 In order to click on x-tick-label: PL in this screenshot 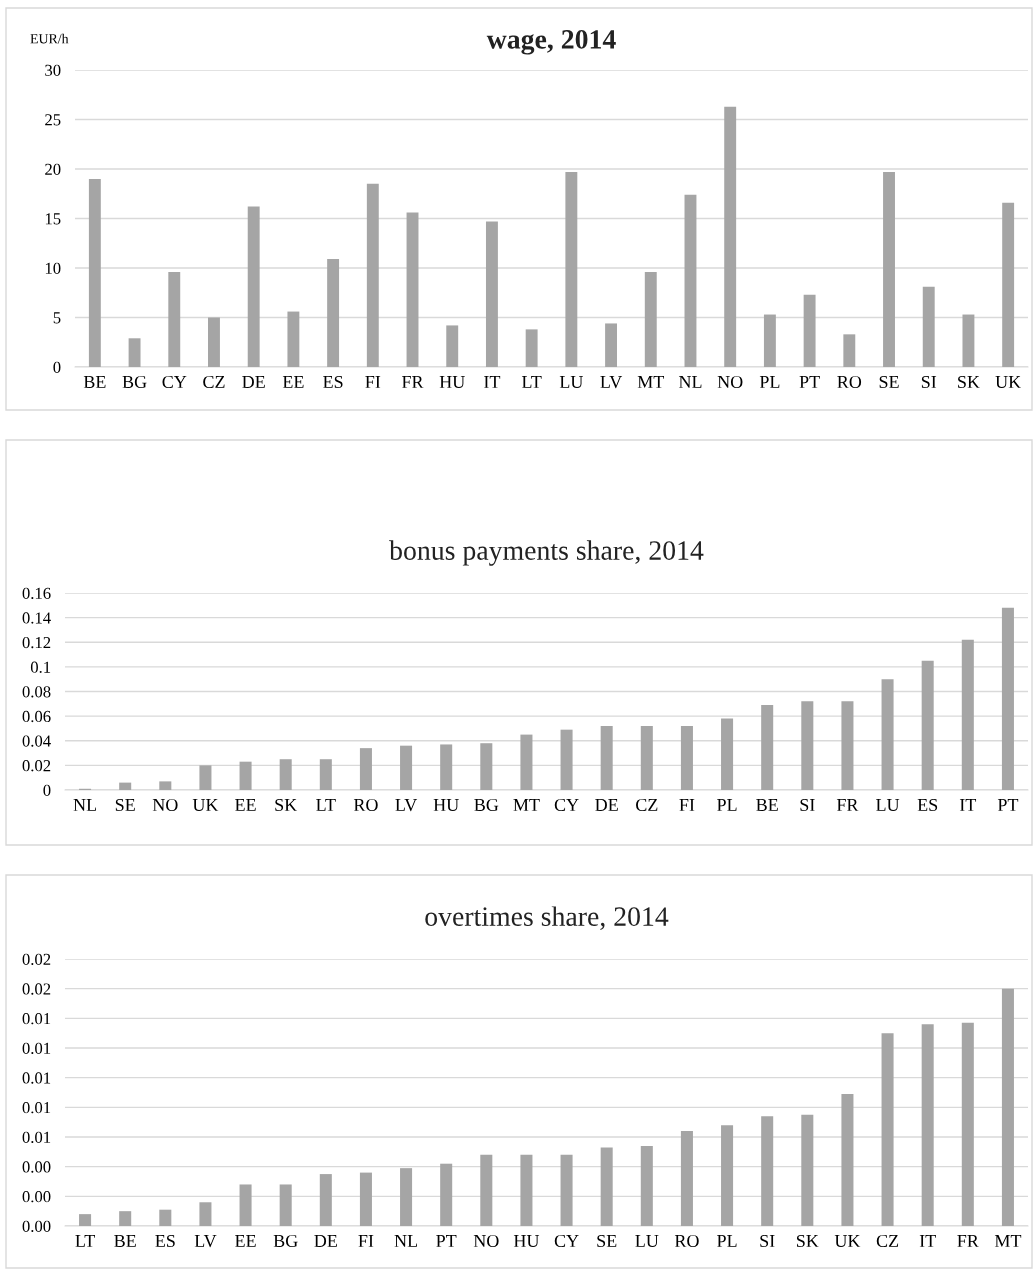, I will do `click(769, 382)`.